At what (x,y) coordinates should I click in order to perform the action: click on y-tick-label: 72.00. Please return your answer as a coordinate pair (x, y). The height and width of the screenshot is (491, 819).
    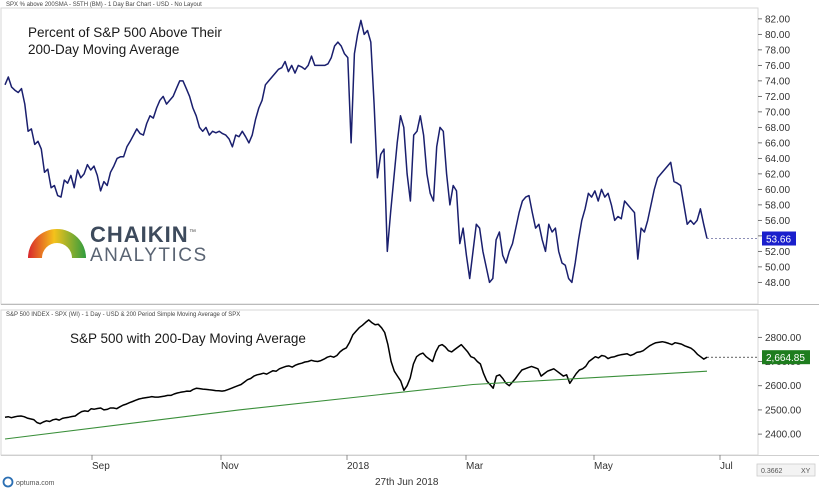
    Looking at the image, I should click on (777, 97).